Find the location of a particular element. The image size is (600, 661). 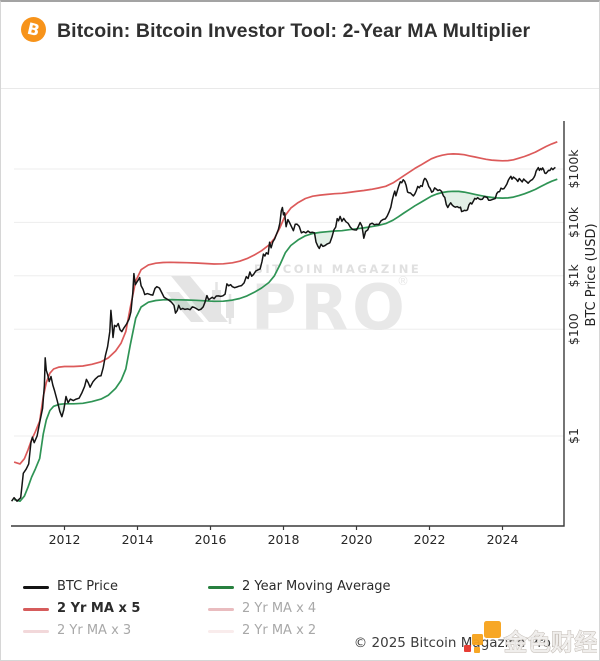

watermark-line2: PRO is located at coordinates (330, 307).